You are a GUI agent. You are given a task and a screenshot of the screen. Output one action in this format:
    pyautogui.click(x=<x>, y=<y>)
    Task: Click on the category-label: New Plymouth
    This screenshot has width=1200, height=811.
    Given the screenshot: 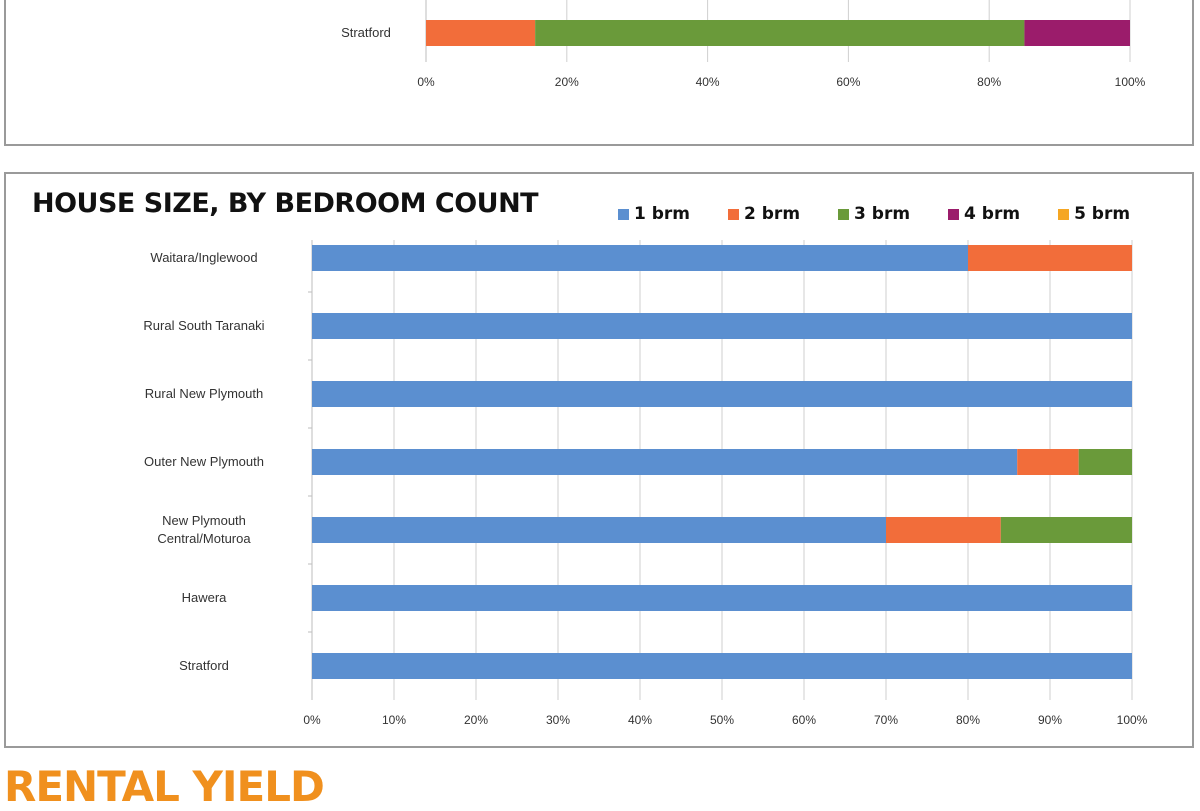 What is the action you would take?
    pyautogui.click(x=204, y=520)
    